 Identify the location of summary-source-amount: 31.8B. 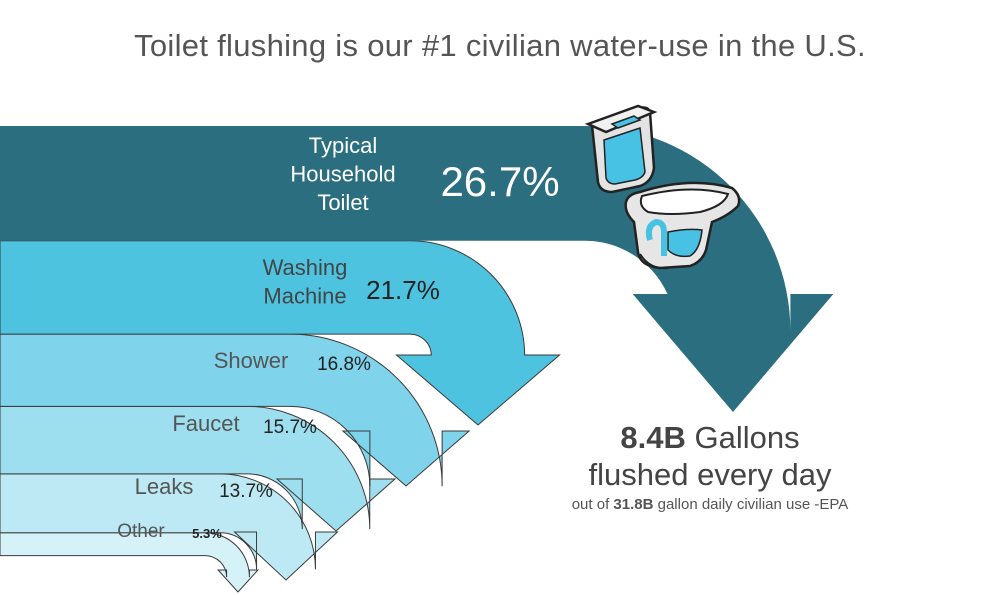
(633, 504).